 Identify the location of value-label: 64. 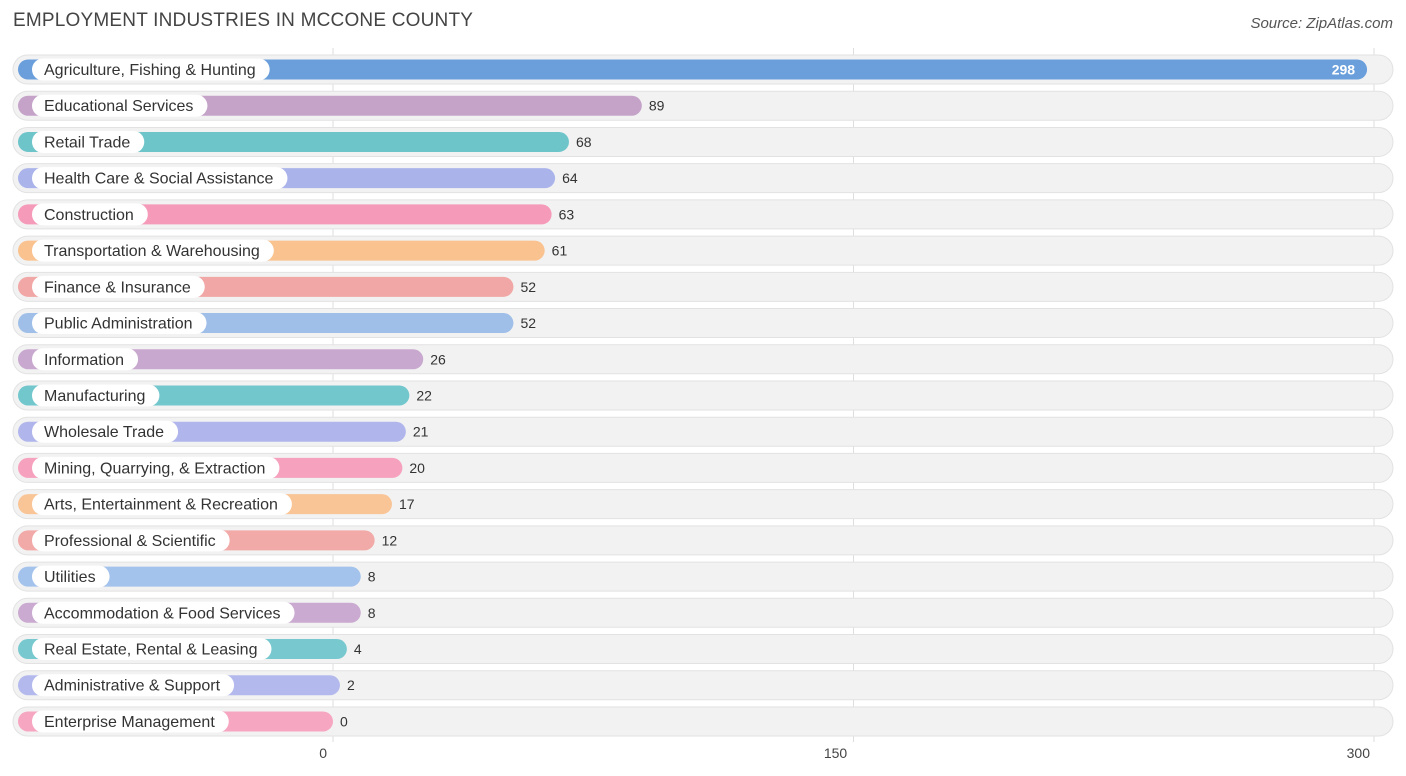
(570, 178).